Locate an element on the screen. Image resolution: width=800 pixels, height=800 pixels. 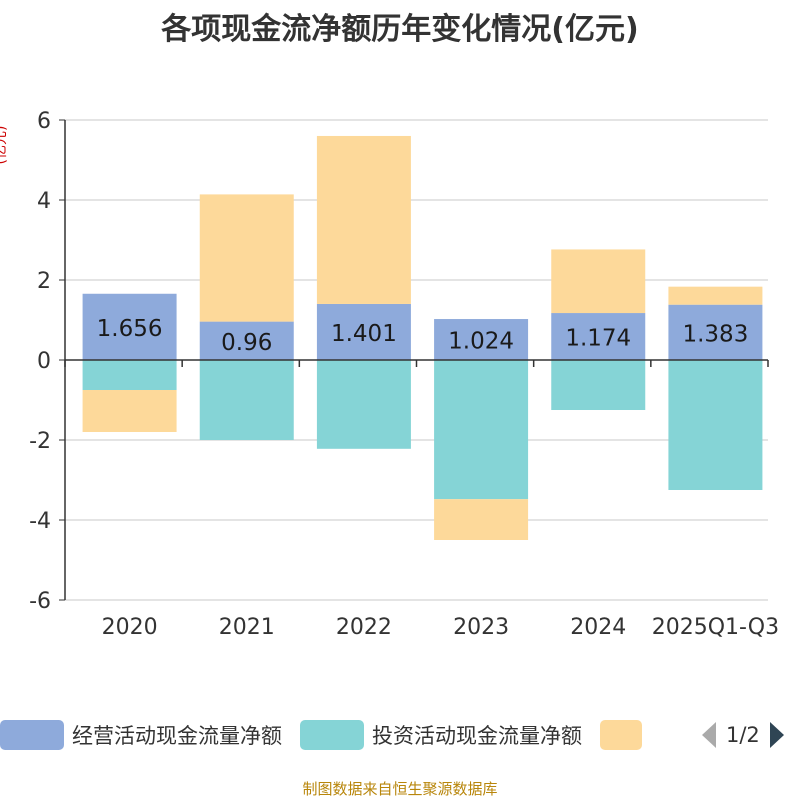
y-tick-label: 2 is located at coordinates (44, 281).